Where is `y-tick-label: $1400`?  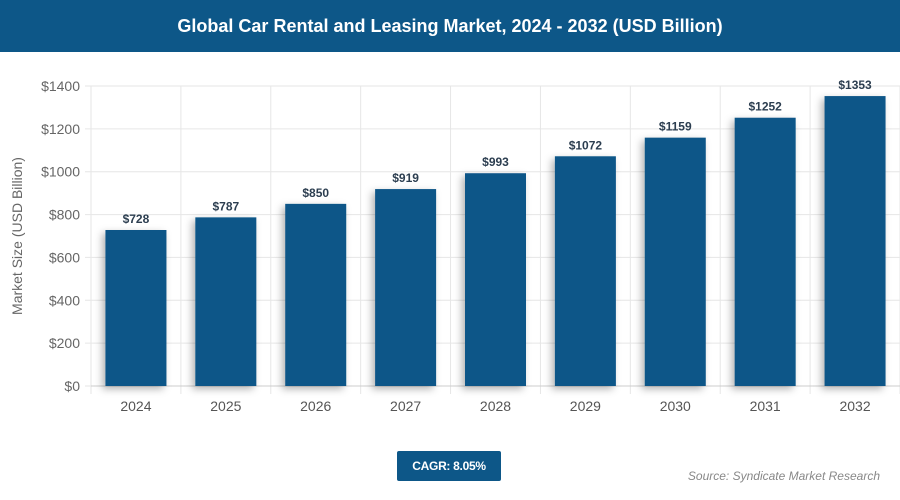 y-tick-label: $1400 is located at coordinates (60, 86).